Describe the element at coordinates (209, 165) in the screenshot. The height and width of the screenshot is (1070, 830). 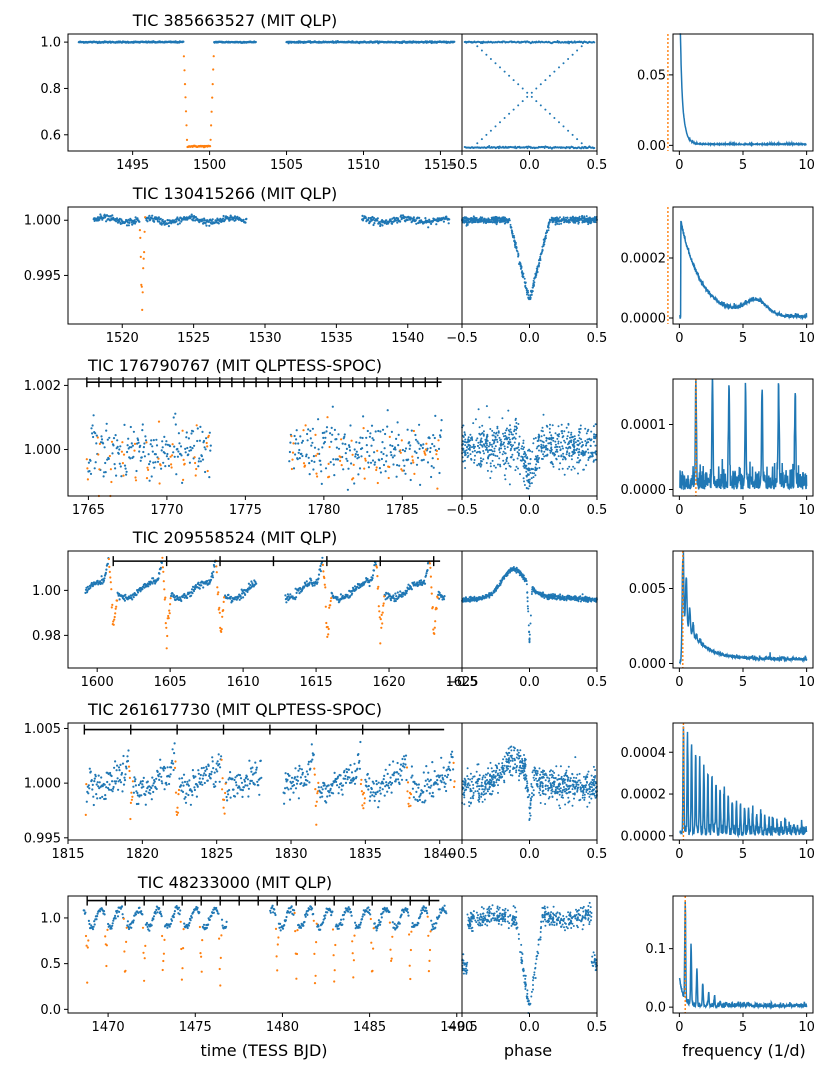
I see `row-1-lightcurve-xtick-label: 1500` at that location.